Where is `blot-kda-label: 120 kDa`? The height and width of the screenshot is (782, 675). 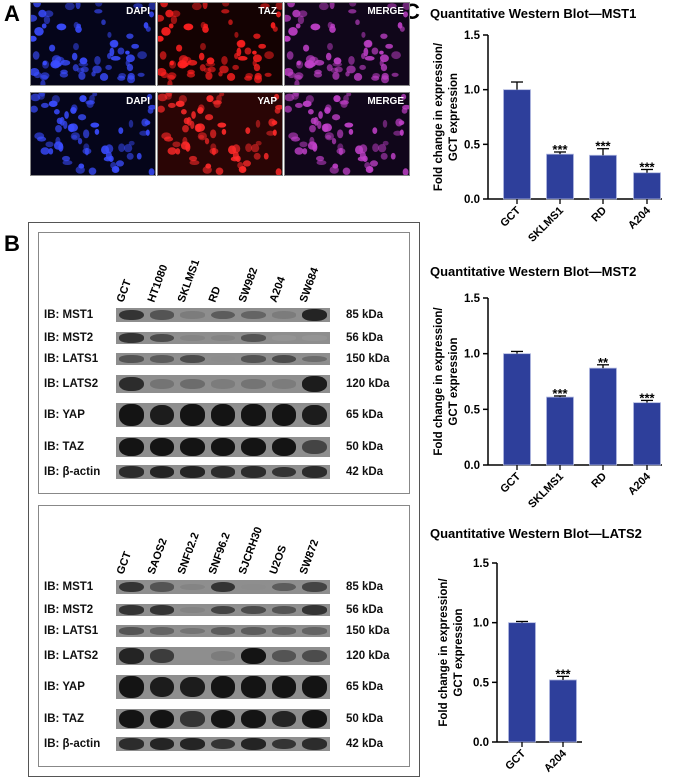 blot-kda-label: 120 kDa is located at coordinates (368, 656).